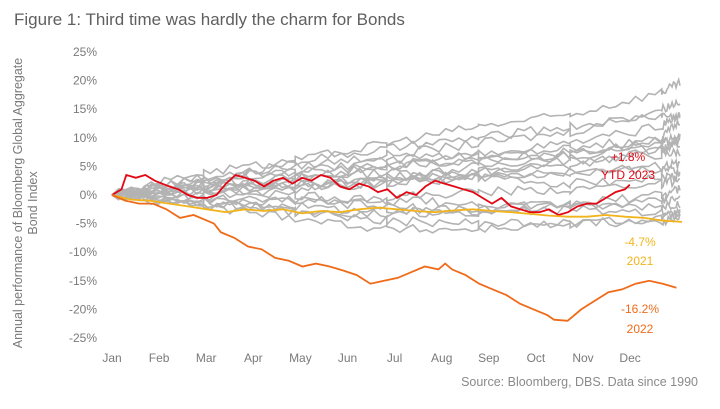  I want to click on y-tick-label: 0%, so click(89, 195).